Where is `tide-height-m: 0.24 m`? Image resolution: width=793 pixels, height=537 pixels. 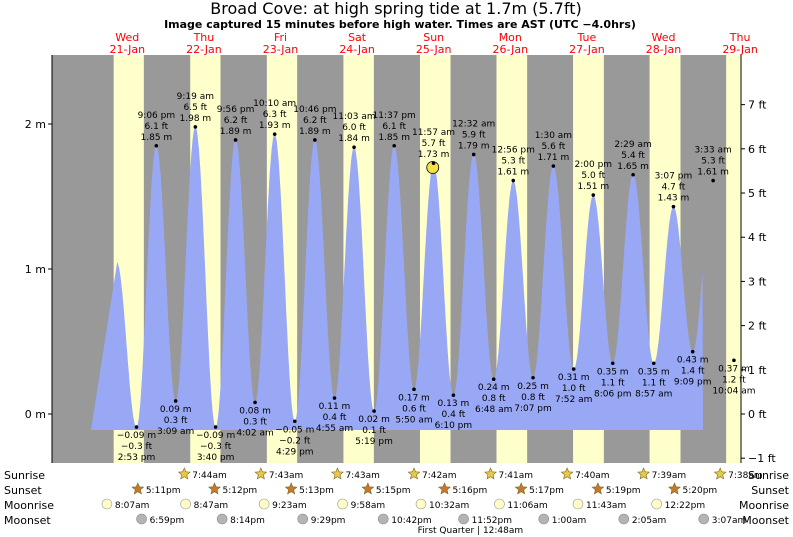
tide-height-m: 0.24 m is located at coordinates (494, 388).